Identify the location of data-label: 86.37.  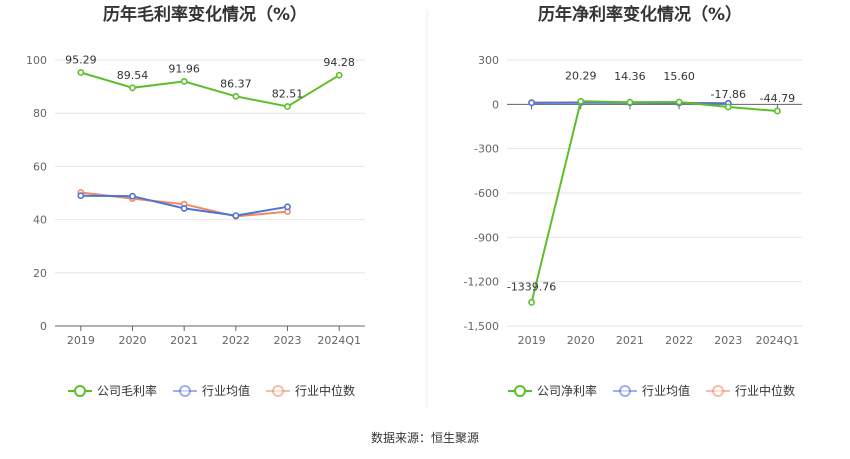
(236, 83).